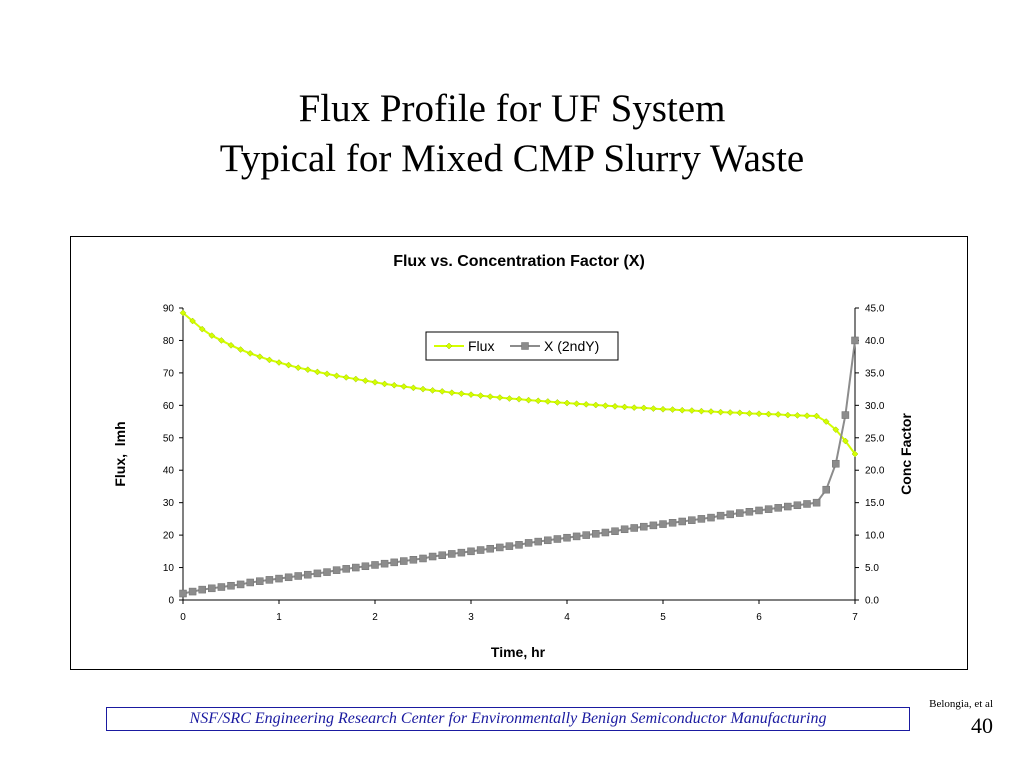 The image size is (1024, 768). I want to click on y2-tick-label: 35.0, so click(875, 373).